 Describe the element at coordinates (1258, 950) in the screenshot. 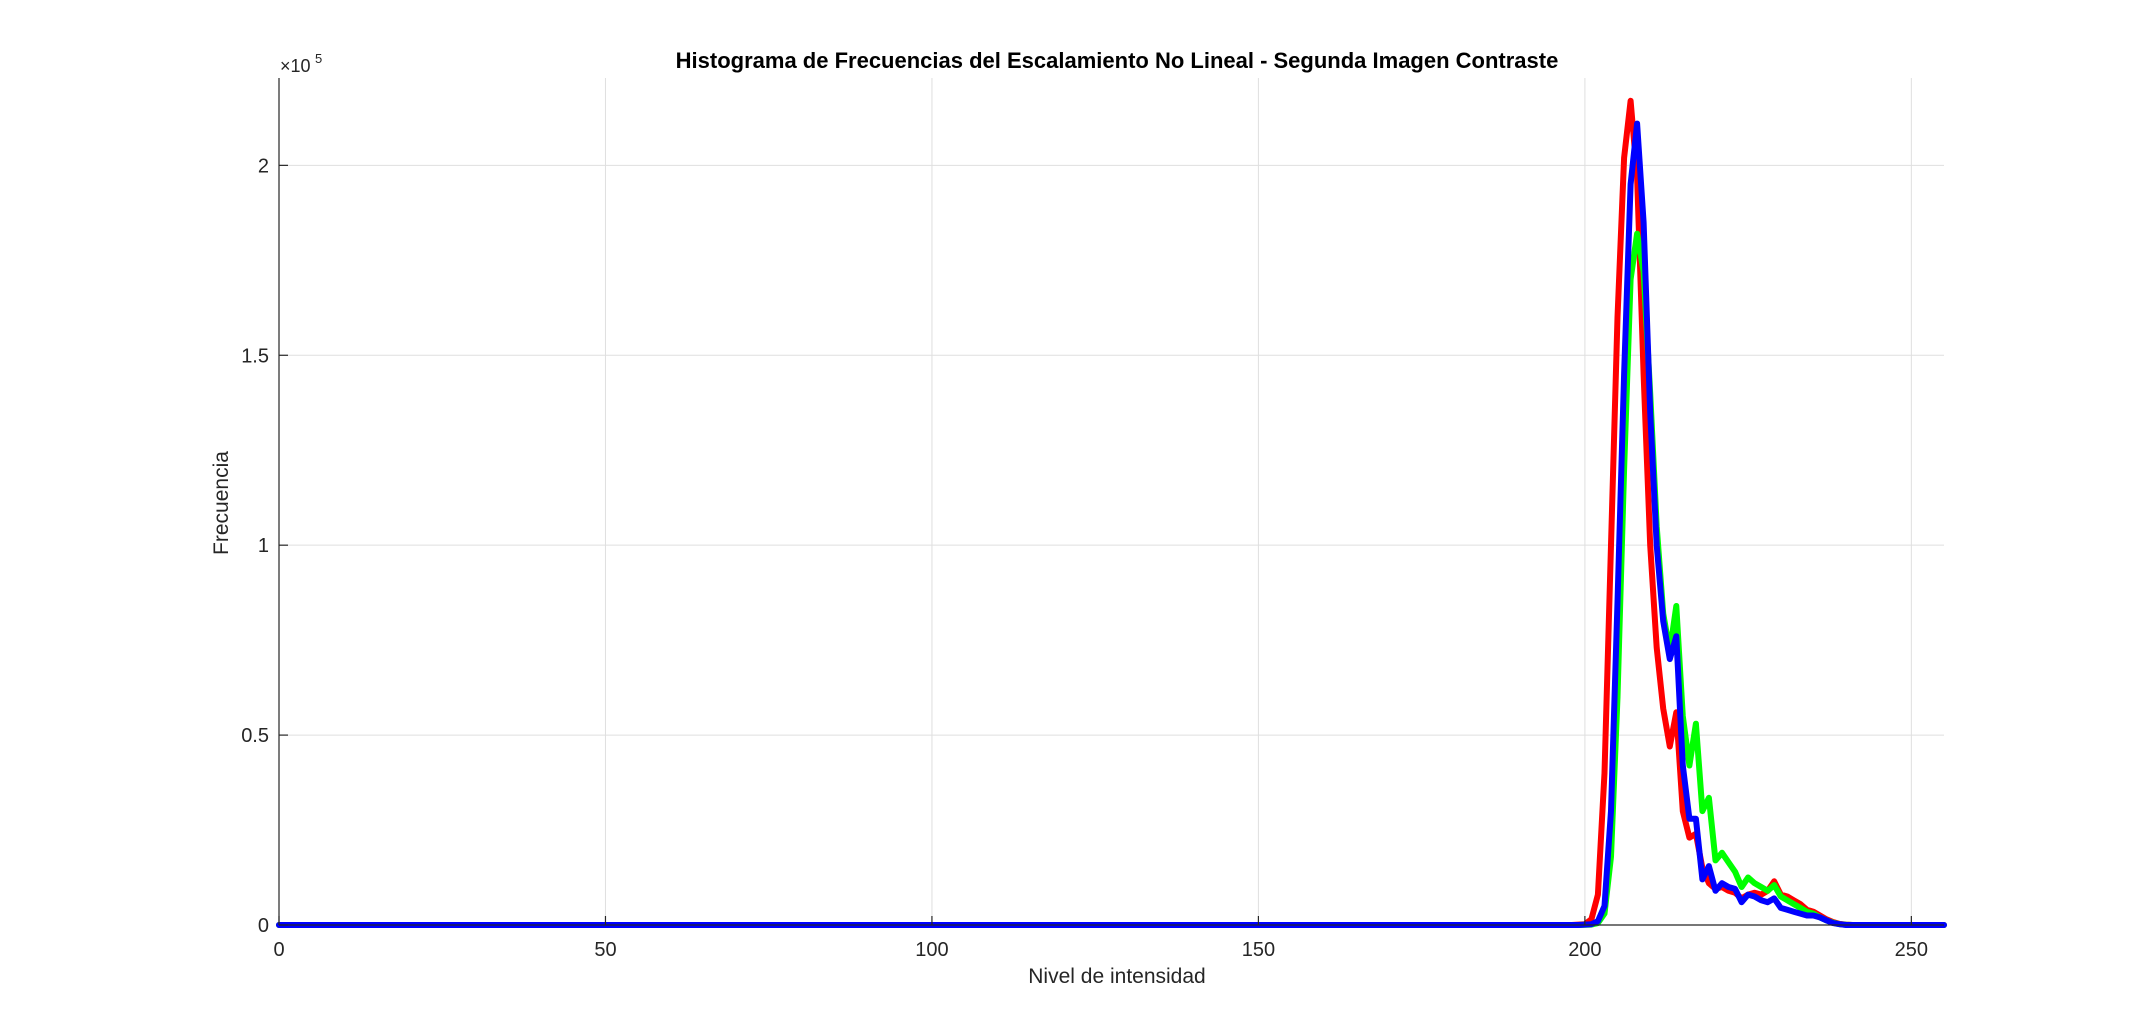

I see `x-tick-label: 150` at that location.